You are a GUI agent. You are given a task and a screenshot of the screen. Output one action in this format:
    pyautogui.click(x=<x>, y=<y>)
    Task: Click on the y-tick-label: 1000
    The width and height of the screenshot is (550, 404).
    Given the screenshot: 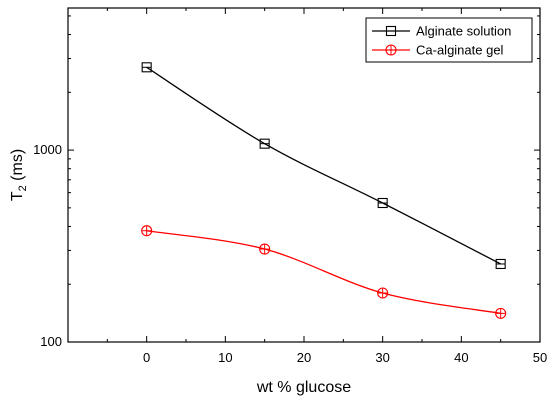 What is the action you would take?
    pyautogui.click(x=47, y=149)
    